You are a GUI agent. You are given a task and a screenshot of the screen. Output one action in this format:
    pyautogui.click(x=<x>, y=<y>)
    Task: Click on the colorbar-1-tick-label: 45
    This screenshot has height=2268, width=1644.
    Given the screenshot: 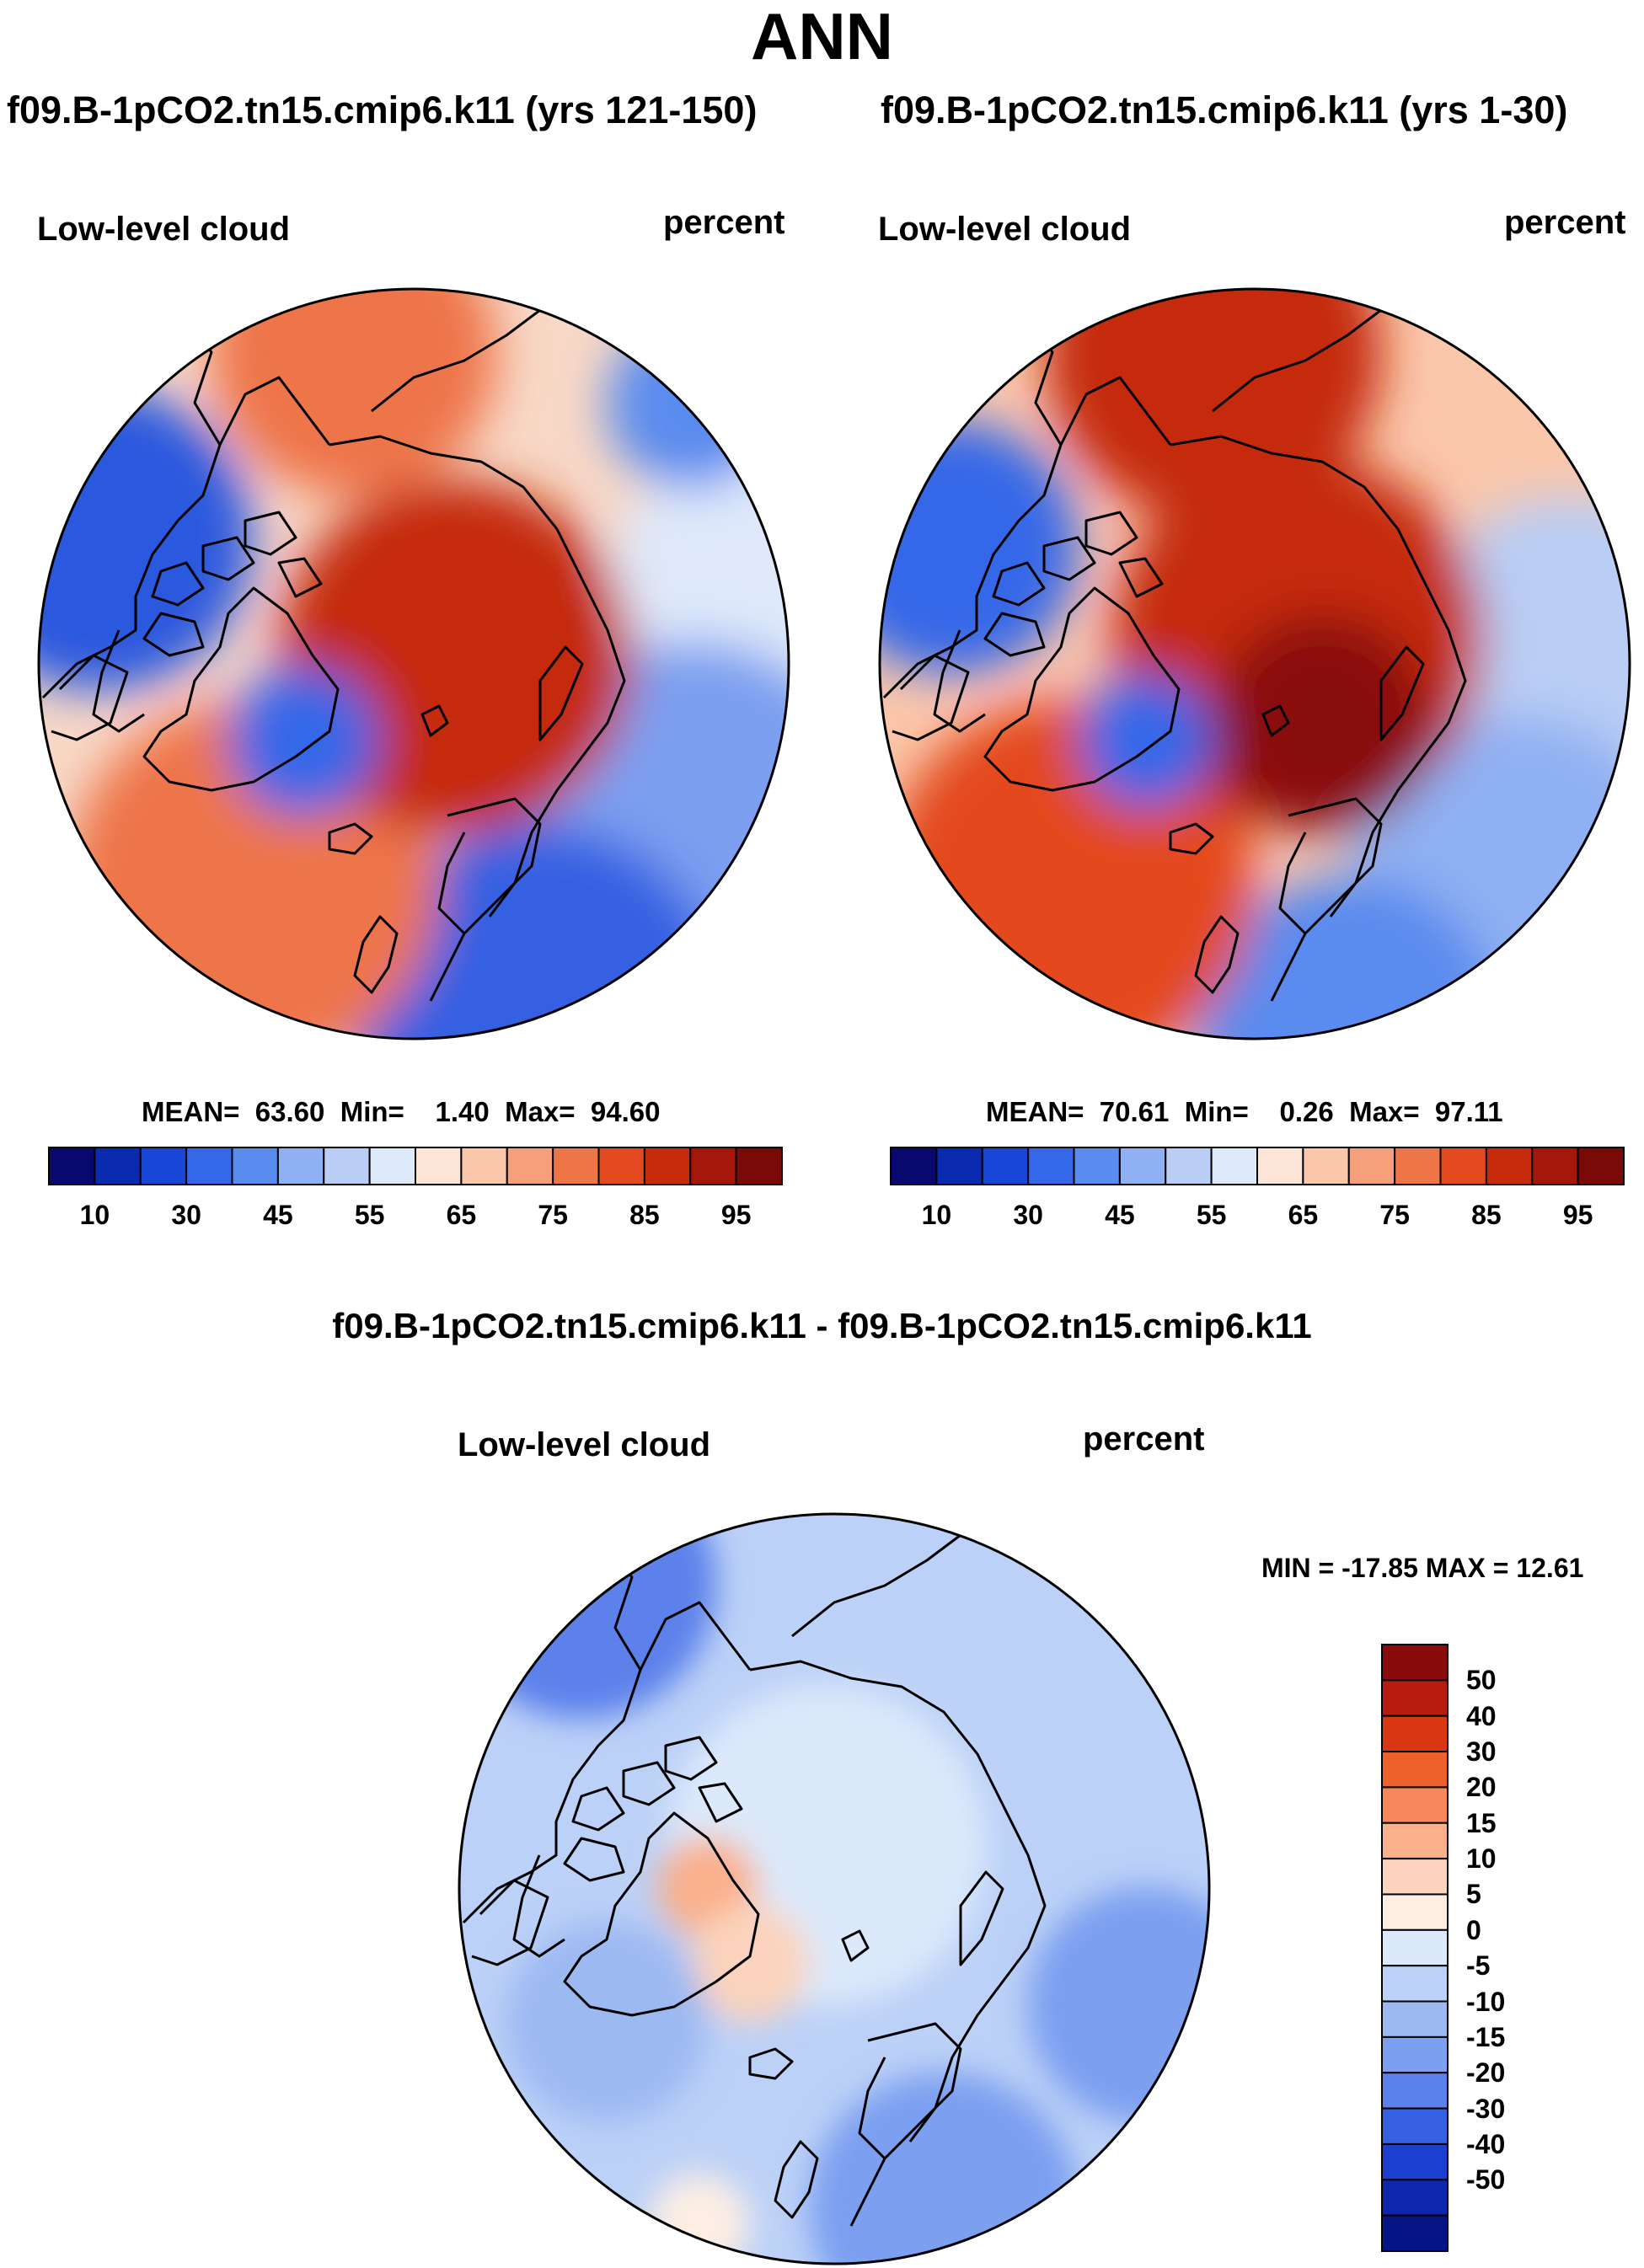 What is the action you would take?
    pyautogui.click(x=278, y=1215)
    